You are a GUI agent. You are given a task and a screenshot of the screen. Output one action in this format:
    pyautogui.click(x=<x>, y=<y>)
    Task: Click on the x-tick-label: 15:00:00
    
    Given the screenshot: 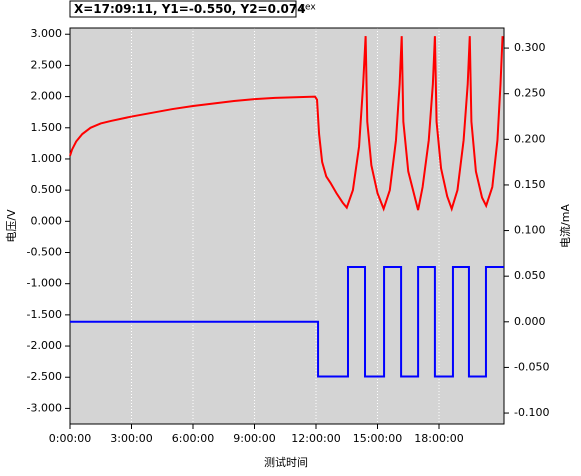 What is the action you would take?
    pyautogui.click(x=377, y=438)
    